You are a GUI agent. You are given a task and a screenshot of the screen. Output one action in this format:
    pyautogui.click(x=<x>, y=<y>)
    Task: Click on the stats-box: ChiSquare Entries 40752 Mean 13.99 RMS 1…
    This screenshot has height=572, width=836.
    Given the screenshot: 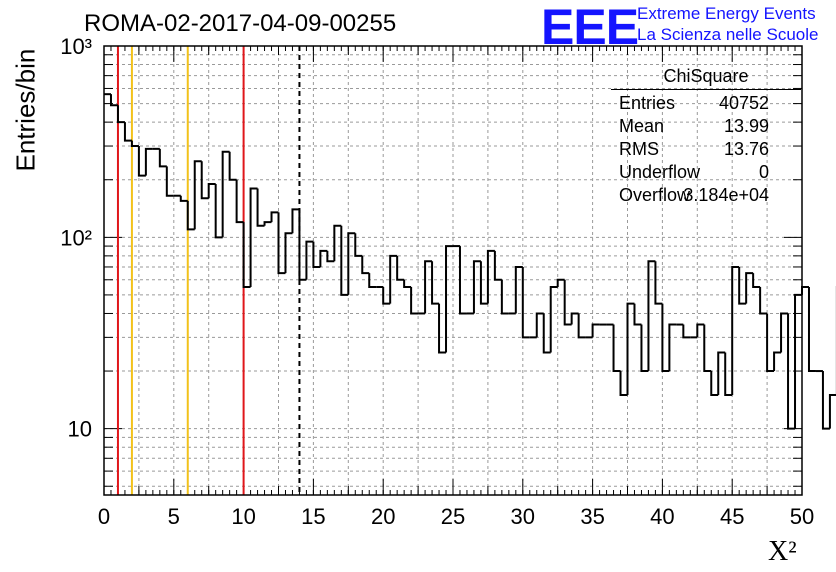 What is the action you would take?
    pyautogui.click(x=706, y=136)
    